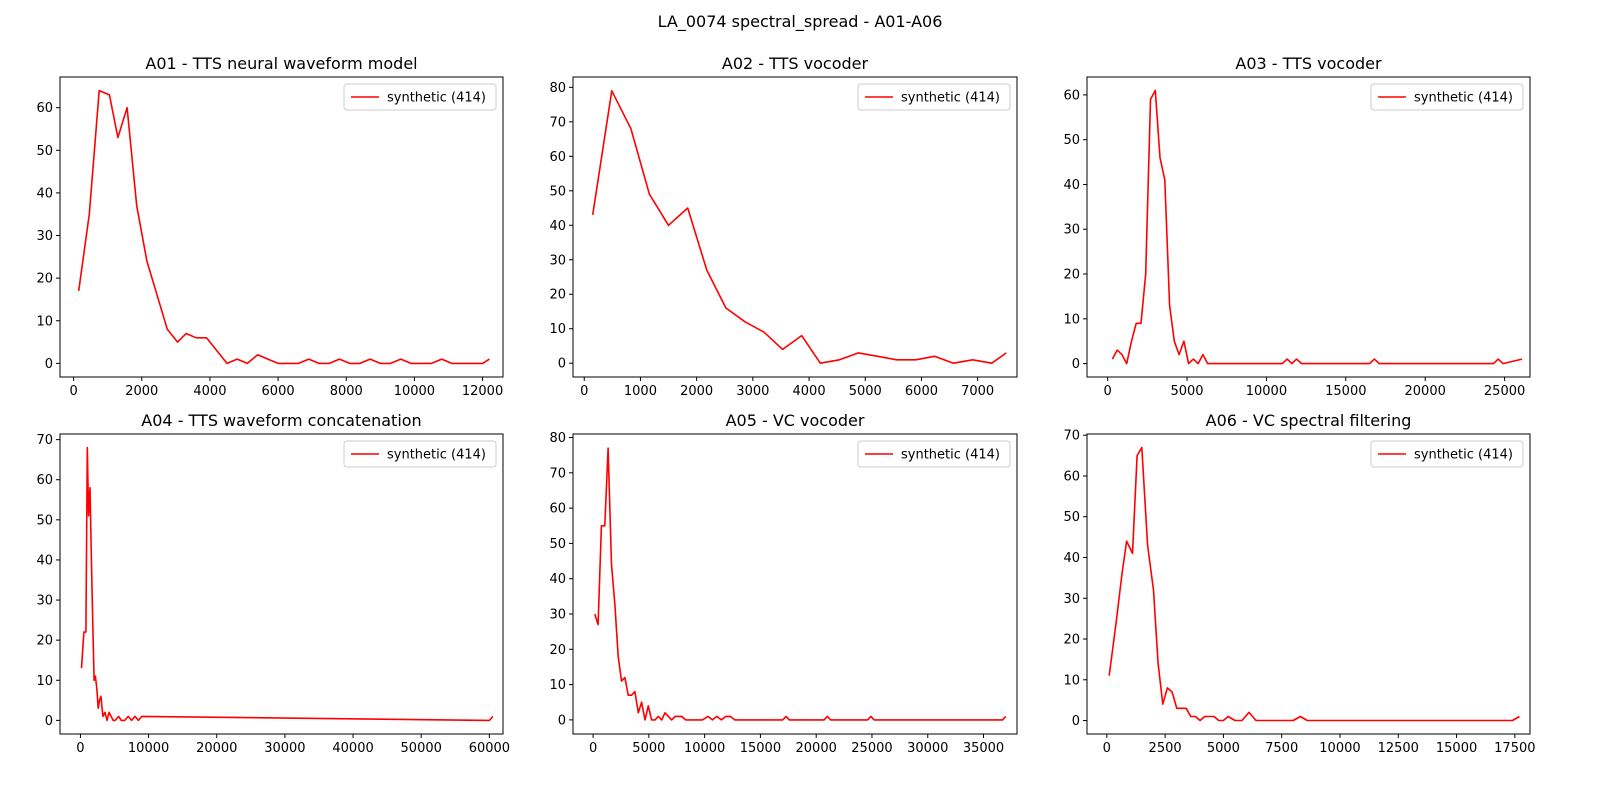 The width and height of the screenshot is (1600, 800). Describe the element at coordinates (983, 748) in the screenshot. I see `x-tick-label: 35000` at that location.